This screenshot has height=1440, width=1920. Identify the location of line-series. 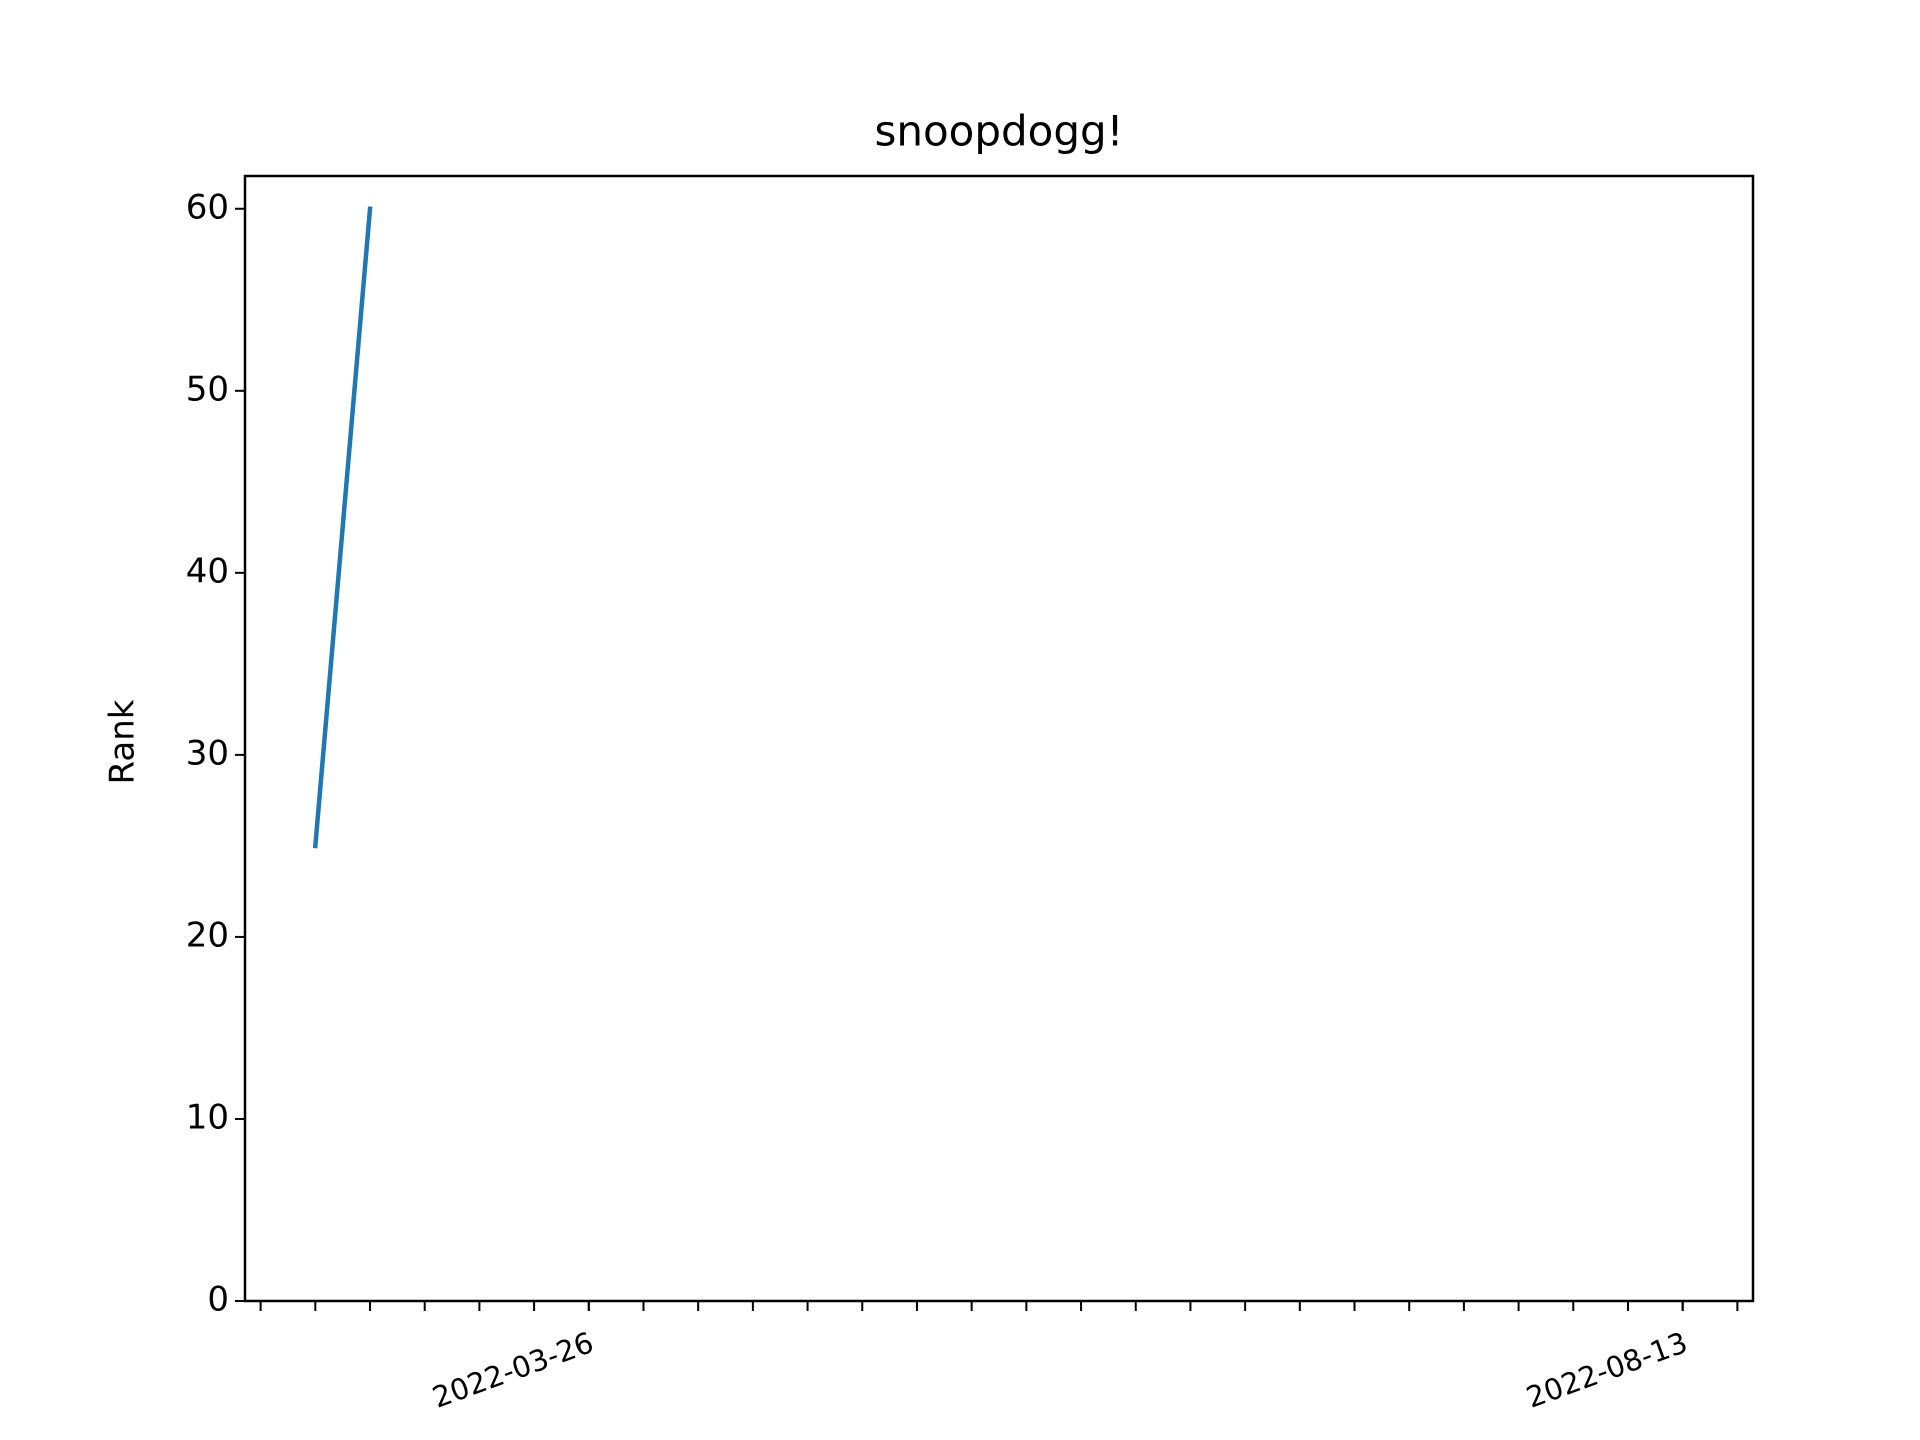
(342, 527).